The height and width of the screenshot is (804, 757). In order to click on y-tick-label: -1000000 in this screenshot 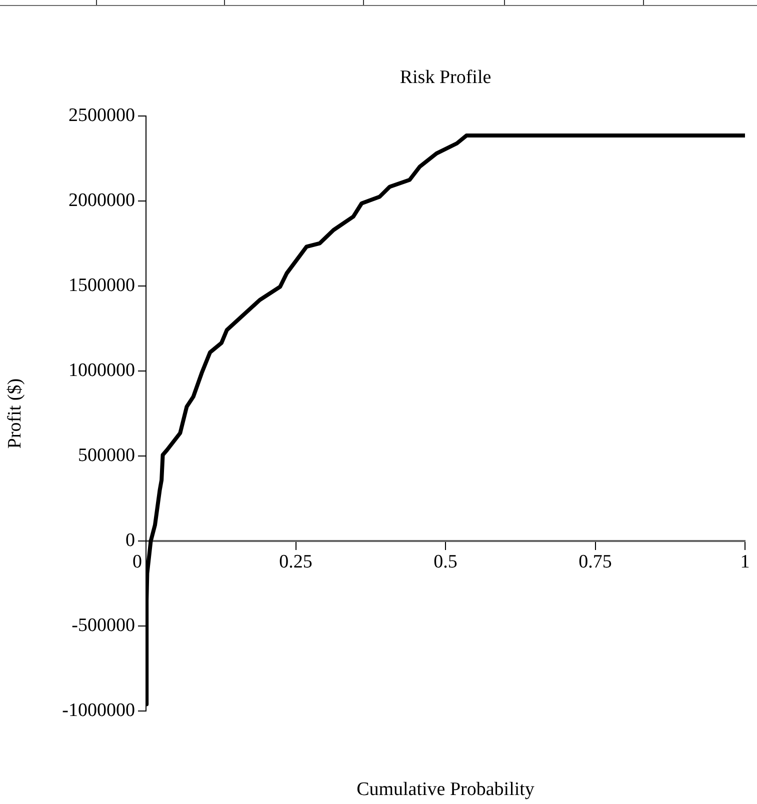, I will do `click(98, 710)`.